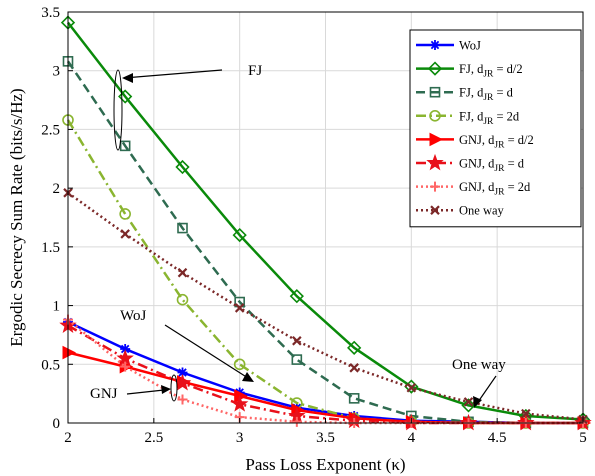 This screenshot has width=595, height=476. I want to click on legend-label: FJ, dJR = d, so click(486, 95).